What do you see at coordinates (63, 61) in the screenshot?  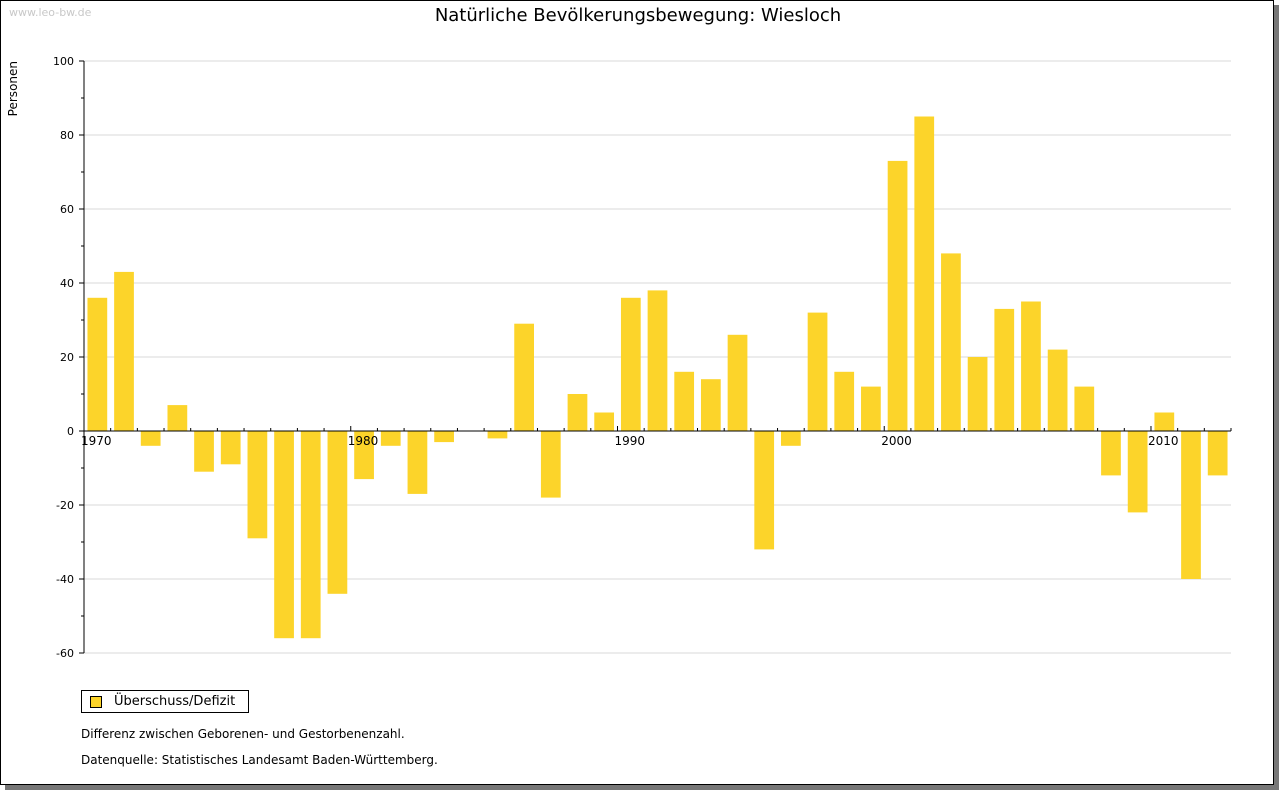 I see `y-tick-label: 100` at bounding box center [63, 61].